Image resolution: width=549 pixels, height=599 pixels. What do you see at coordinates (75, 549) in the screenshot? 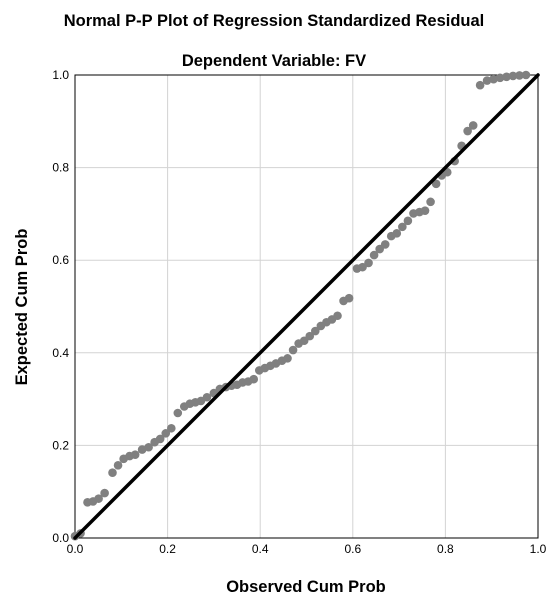
I see `x-tick-label: 0.0` at bounding box center [75, 549].